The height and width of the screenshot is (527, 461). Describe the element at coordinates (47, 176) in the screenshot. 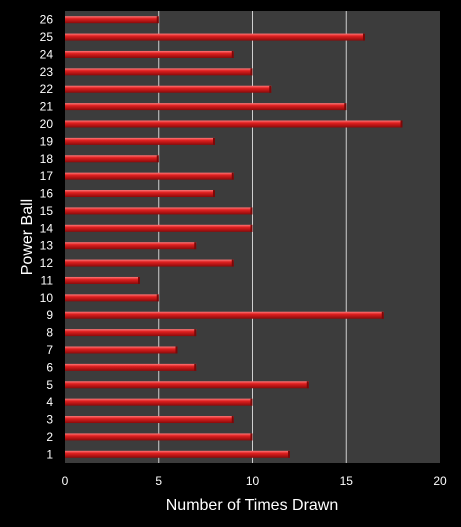

I see `y-tick-label: 17` at that location.